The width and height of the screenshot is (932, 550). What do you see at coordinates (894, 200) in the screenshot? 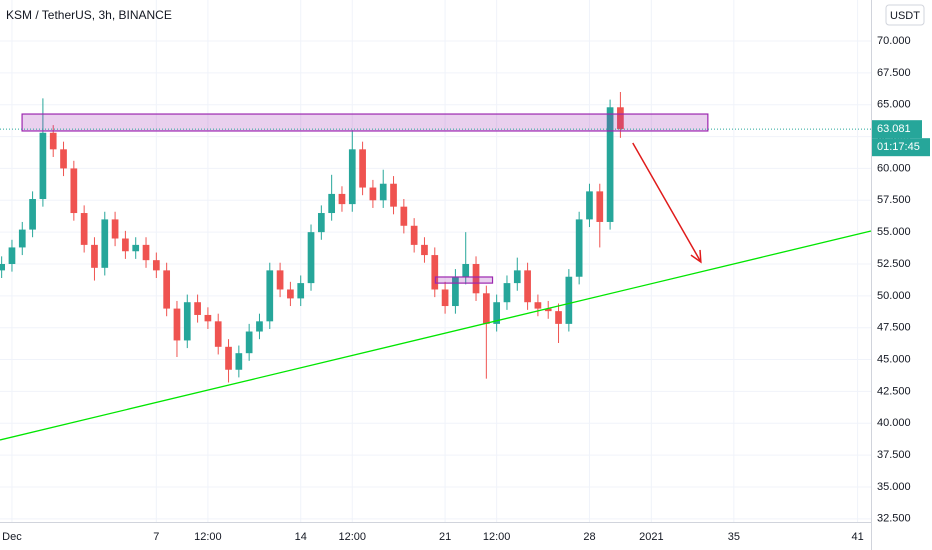
I see `y-tick-label: 57.500` at bounding box center [894, 200].